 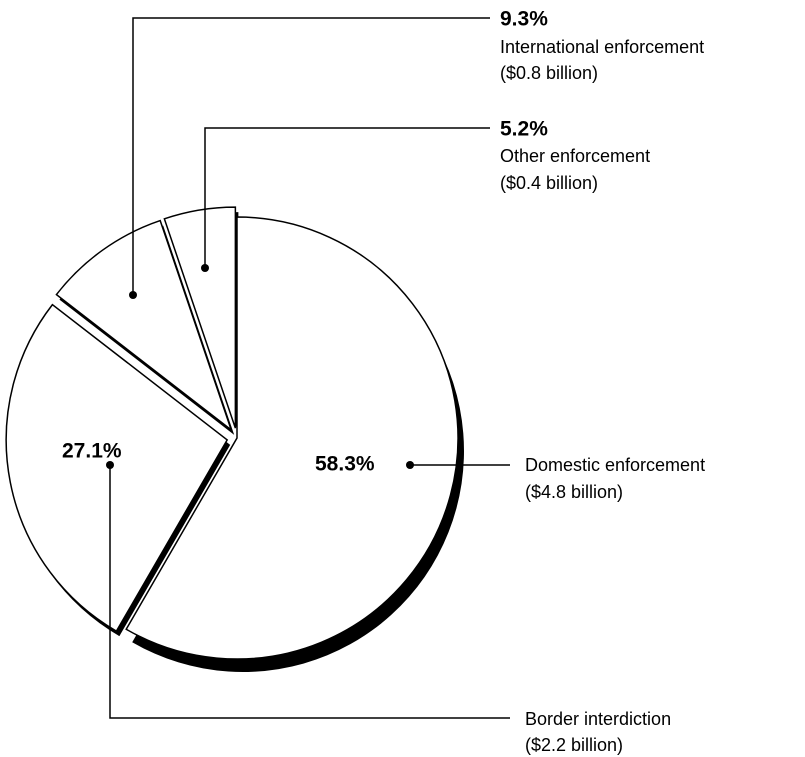 I want to click on value-label: 27.1%, so click(x=92, y=451).